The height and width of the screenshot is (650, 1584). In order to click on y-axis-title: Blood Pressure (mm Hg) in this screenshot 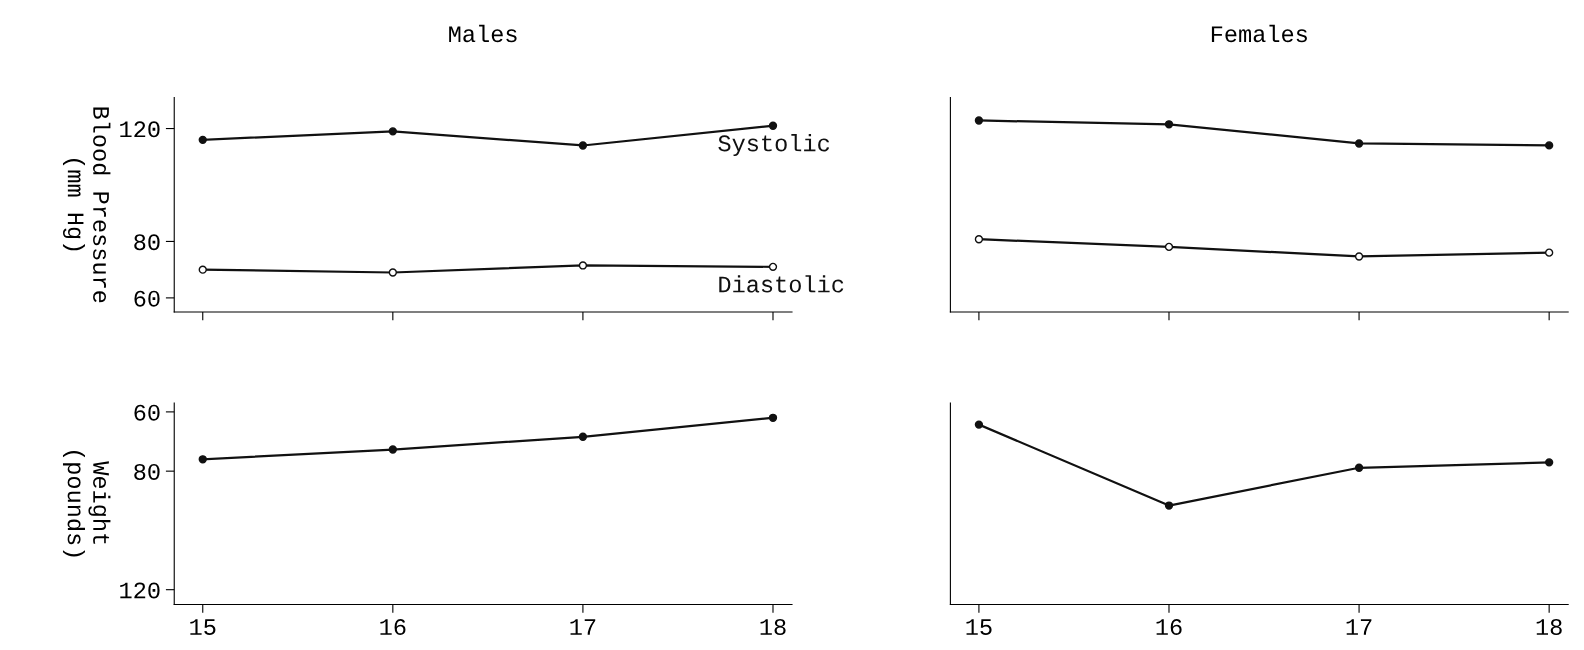, I will do `click(86, 205)`.